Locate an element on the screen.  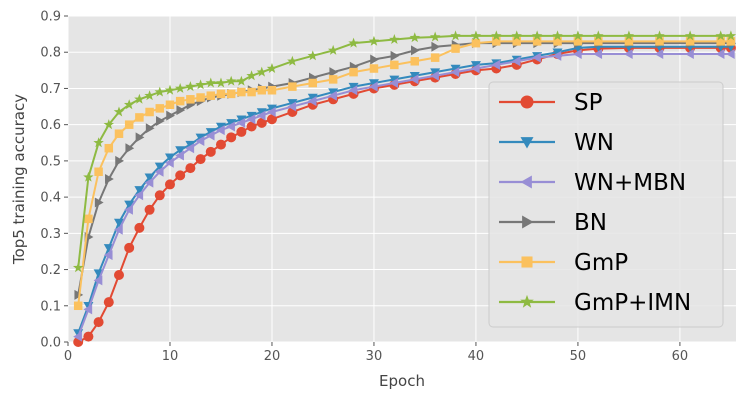
legend-item-gmp: GmP is located at coordinates (563, 263).